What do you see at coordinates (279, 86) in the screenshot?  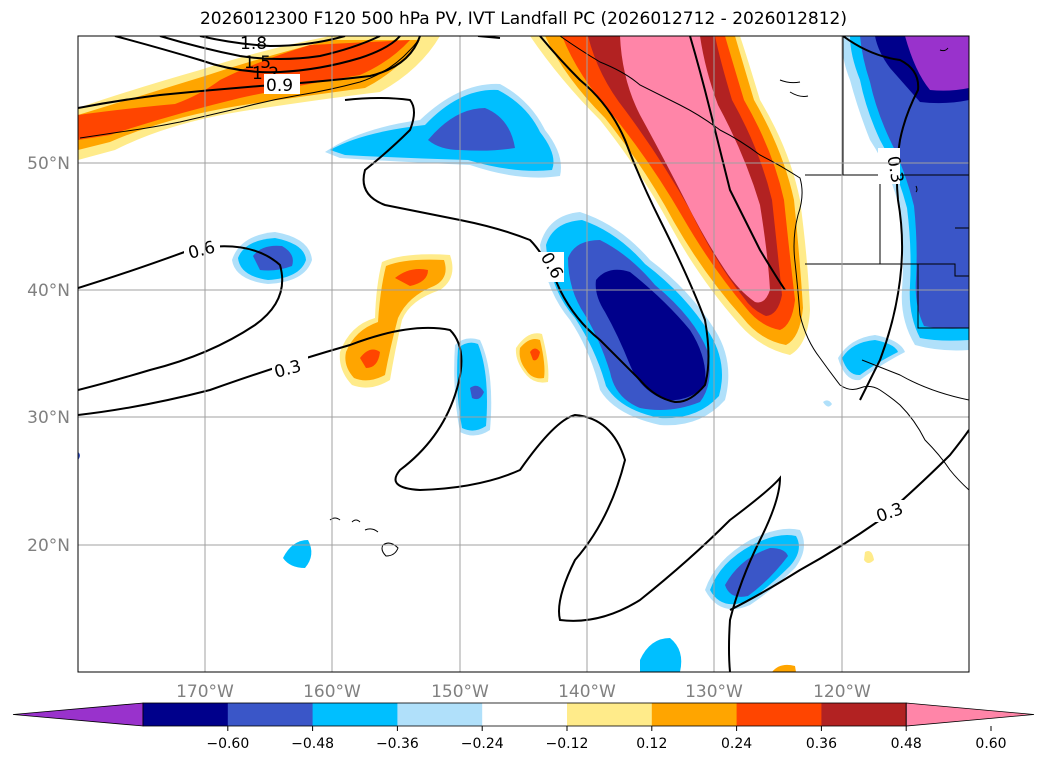 I see `contour-label: 0.9` at bounding box center [279, 86].